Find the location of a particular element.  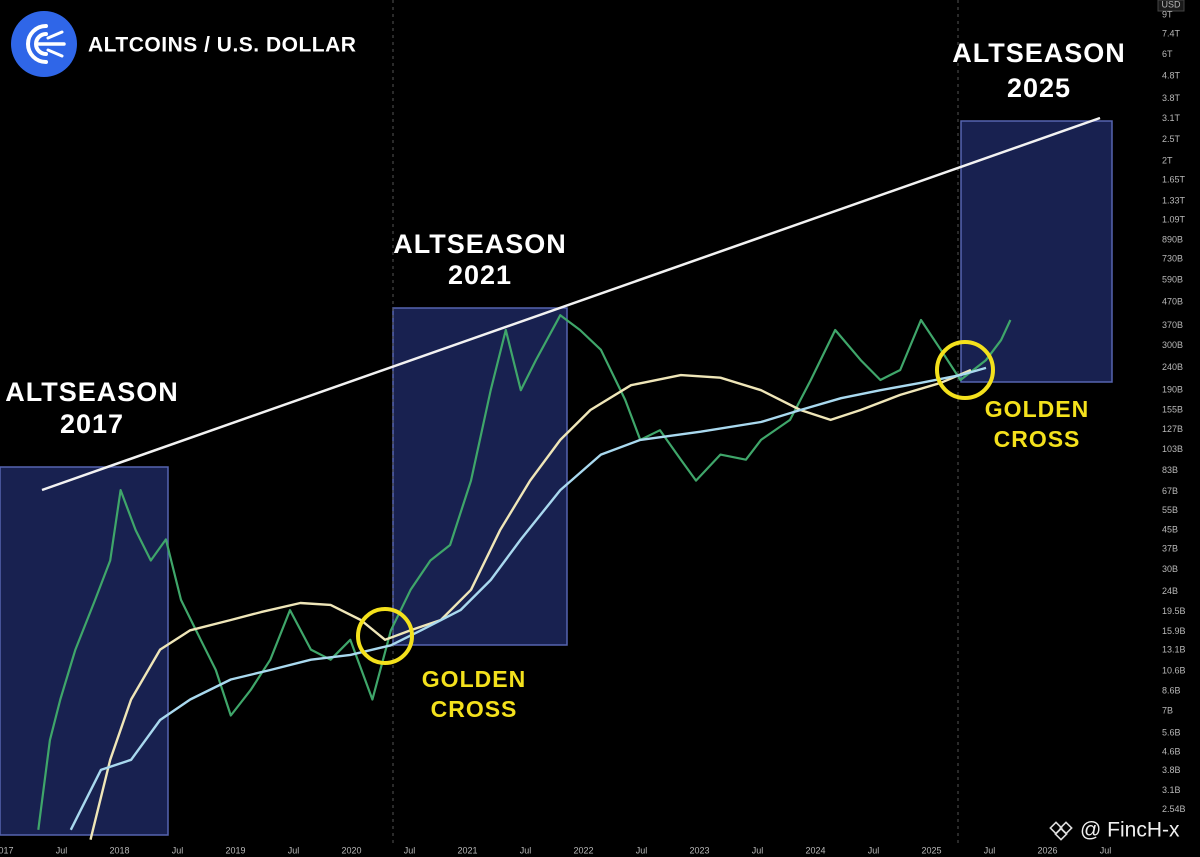

y-tick-label: 4.6B is located at coordinates (1171, 751).